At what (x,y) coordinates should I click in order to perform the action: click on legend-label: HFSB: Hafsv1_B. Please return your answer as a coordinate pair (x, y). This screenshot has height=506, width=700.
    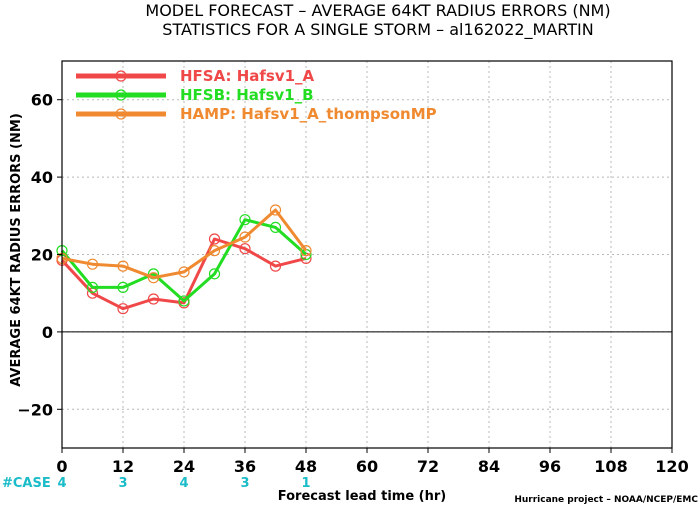
    Looking at the image, I should click on (247, 95).